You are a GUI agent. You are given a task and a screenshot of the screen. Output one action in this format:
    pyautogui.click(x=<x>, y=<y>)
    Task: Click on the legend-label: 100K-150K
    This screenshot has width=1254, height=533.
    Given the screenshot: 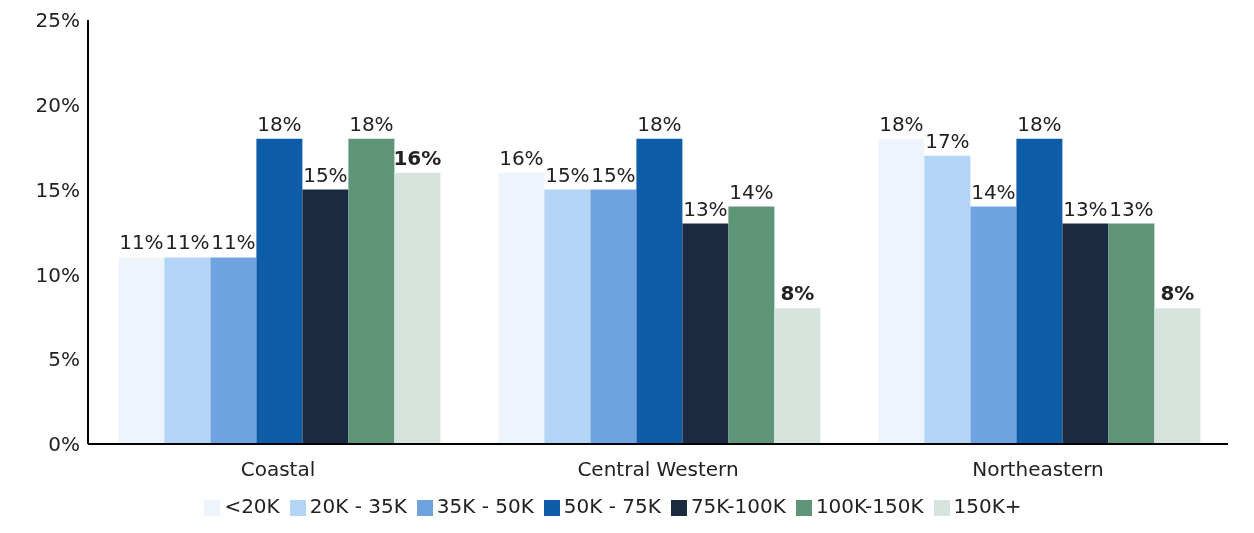 What is the action you would take?
    pyautogui.click(x=869, y=506)
    